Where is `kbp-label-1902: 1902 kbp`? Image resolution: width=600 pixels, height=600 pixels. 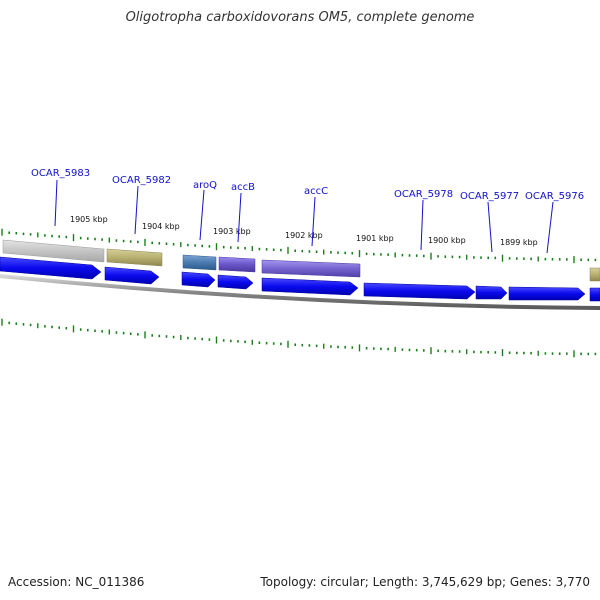 kbp-label-1902: 1902 kbp is located at coordinates (304, 235).